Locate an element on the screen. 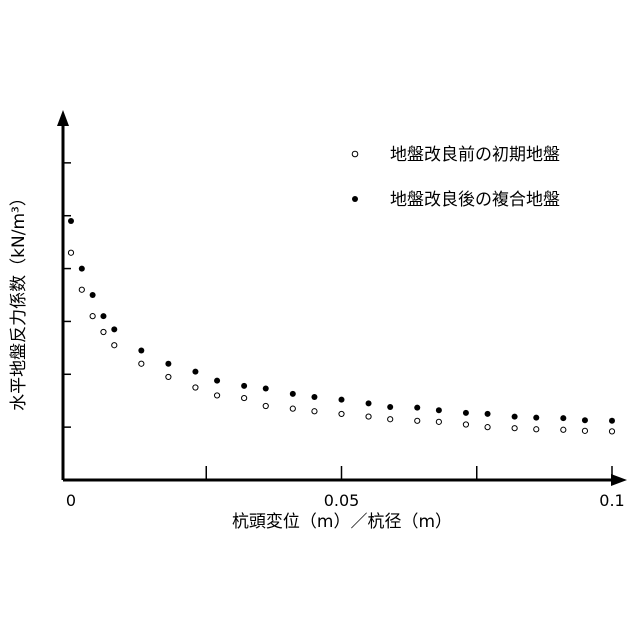 The width and height of the screenshot is (640, 640). x-axis-arrow-icon is located at coordinates (619, 480).